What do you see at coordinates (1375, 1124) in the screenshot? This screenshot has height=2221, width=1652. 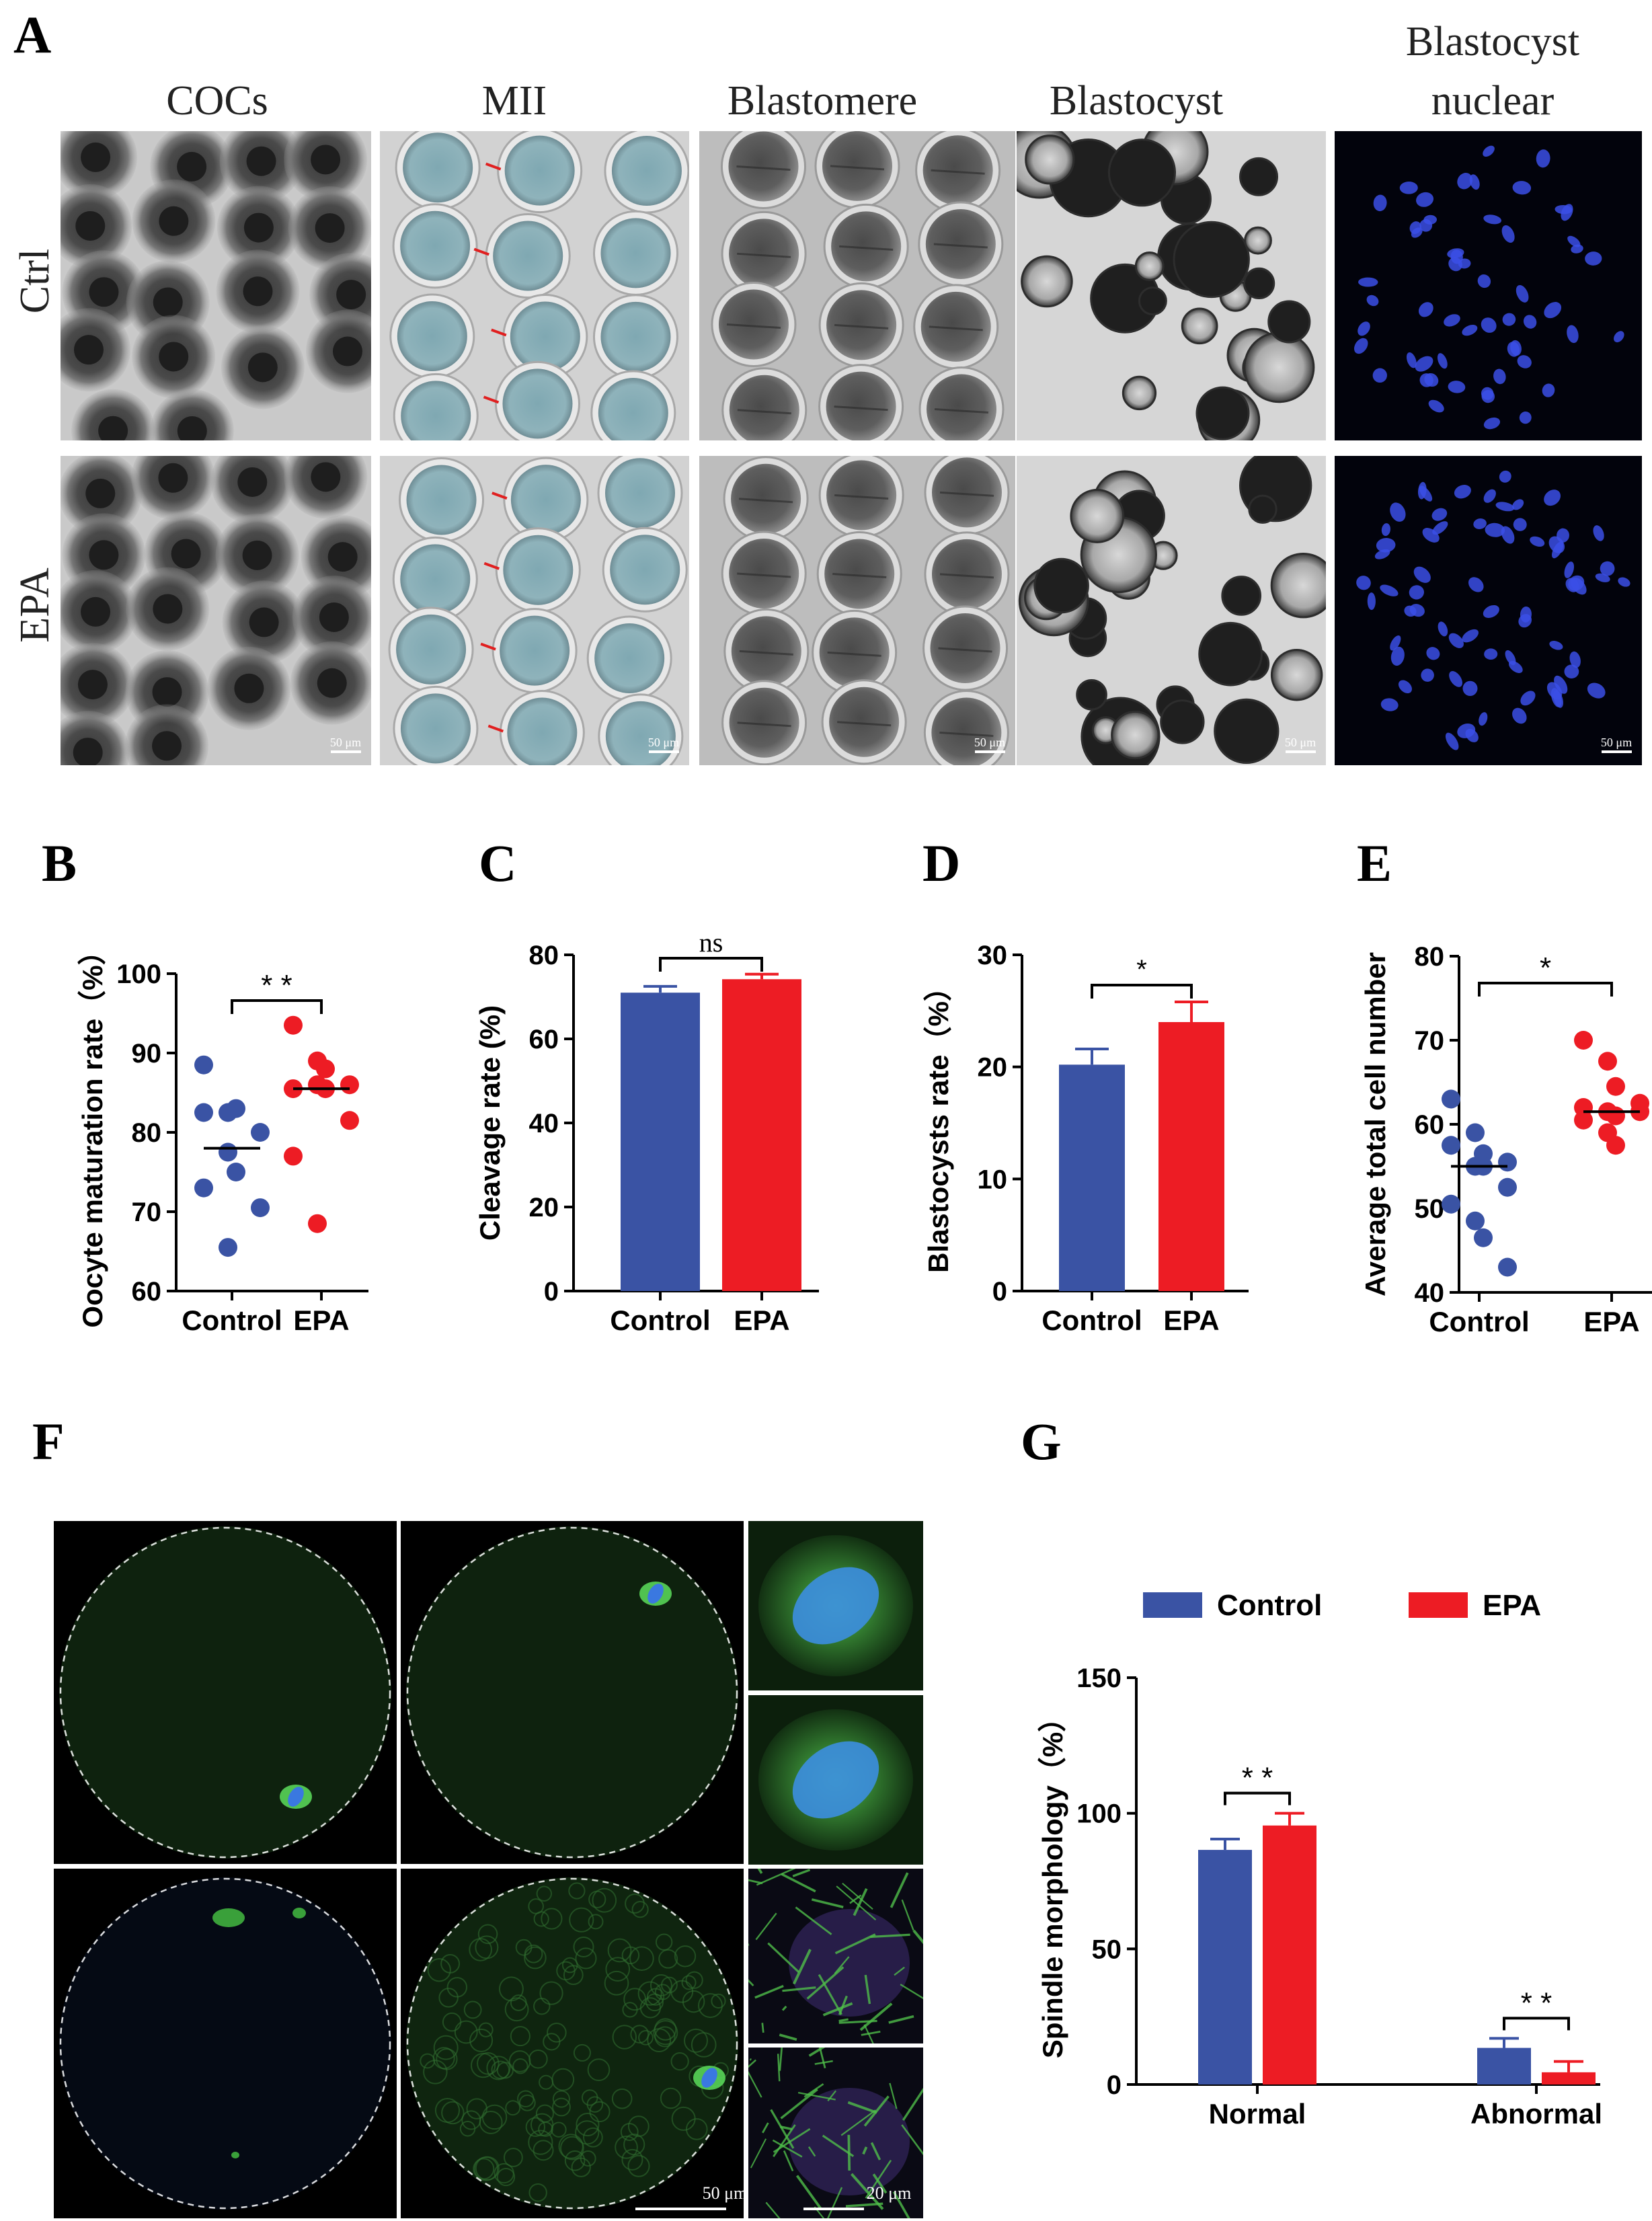 I see `y-axis-label: Average total cell number` at bounding box center [1375, 1124].